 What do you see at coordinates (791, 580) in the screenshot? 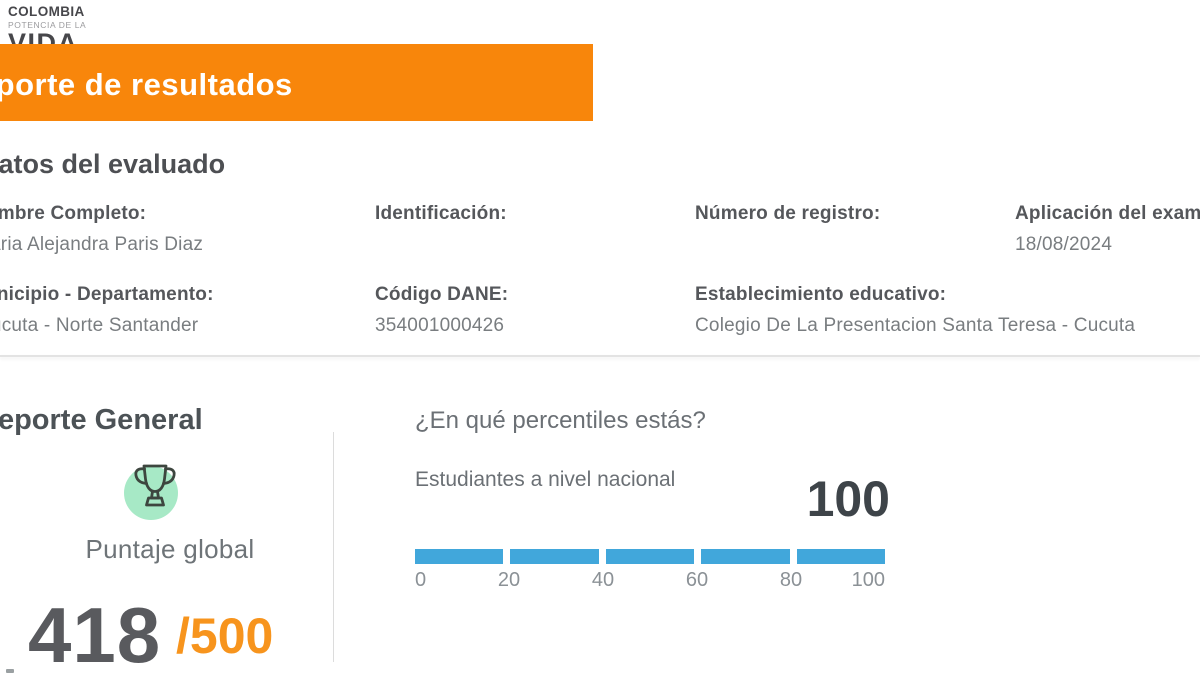
I see `axis-tick-80: 80` at bounding box center [791, 580].